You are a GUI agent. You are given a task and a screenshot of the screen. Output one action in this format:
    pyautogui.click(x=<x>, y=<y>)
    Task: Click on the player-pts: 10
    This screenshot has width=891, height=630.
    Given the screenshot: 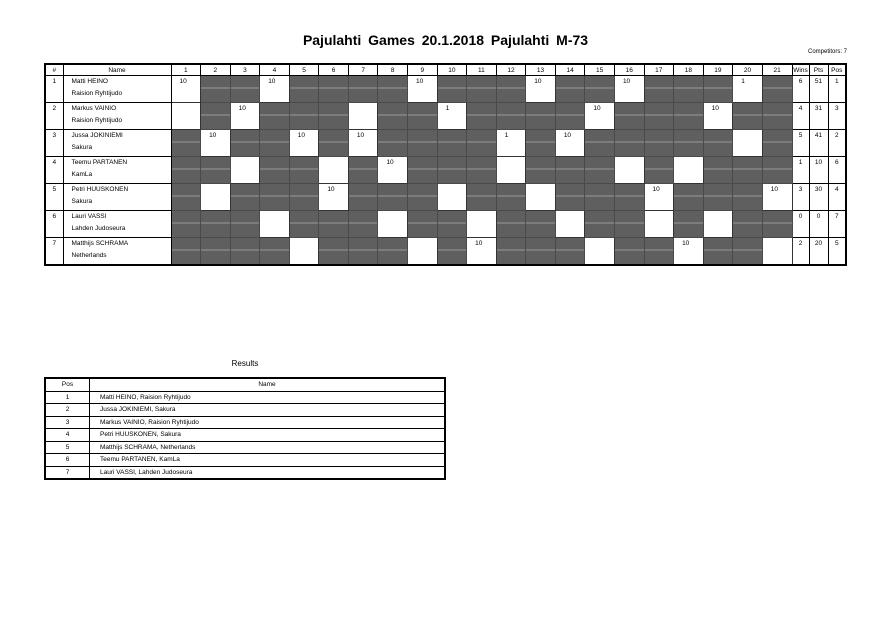 What is the action you would take?
    pyautogui.click(x=818, y=170)
    